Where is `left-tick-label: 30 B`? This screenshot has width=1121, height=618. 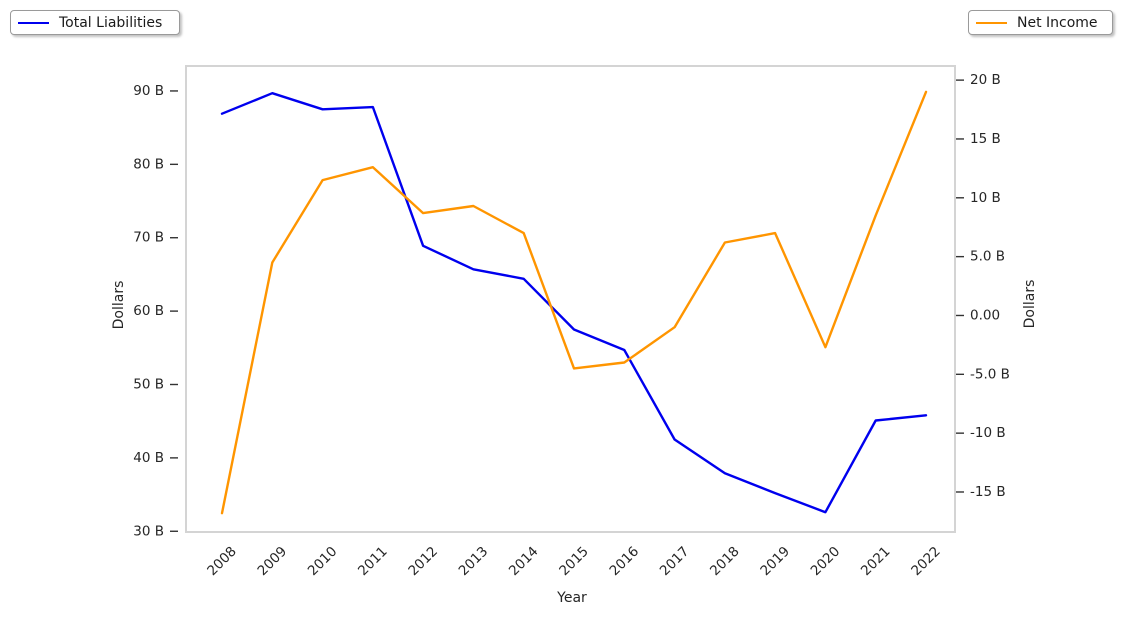
left-tick-label: 30 B is located at coordinates (148, 531).